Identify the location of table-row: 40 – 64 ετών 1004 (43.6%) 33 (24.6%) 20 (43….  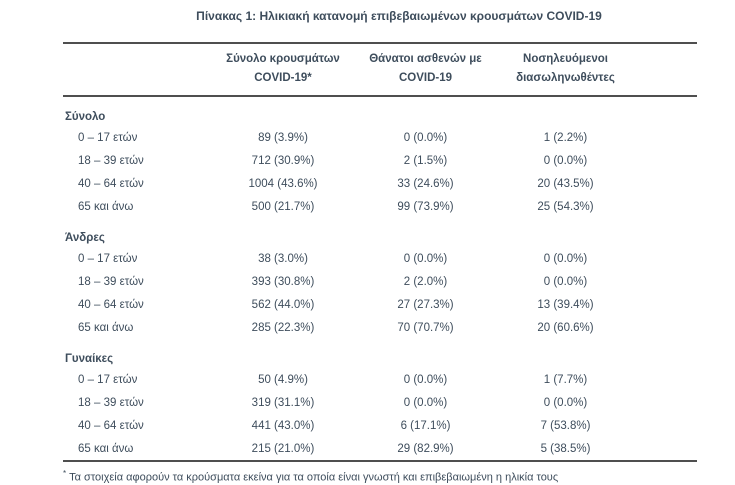
(380, 183).